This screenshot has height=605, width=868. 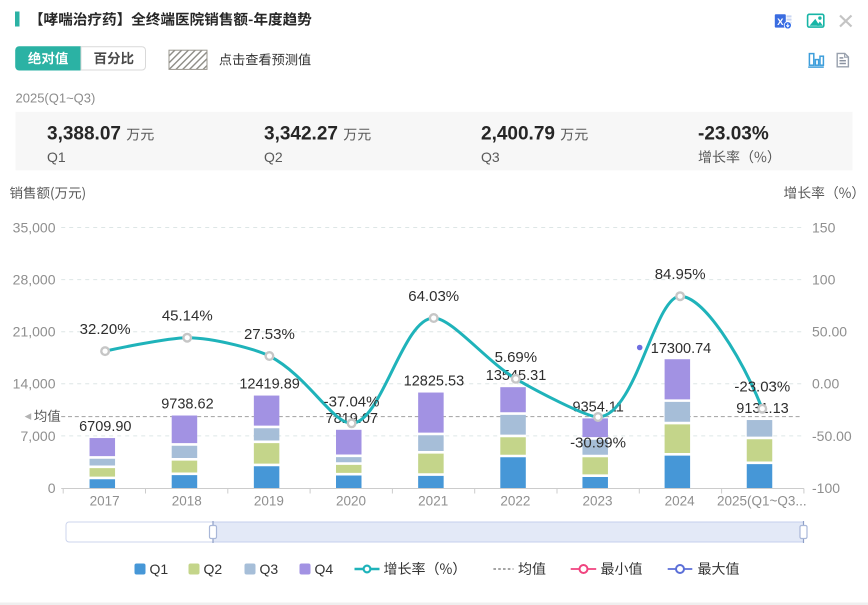 I want to click on svg-text: 100, so click(x=824, y=280).